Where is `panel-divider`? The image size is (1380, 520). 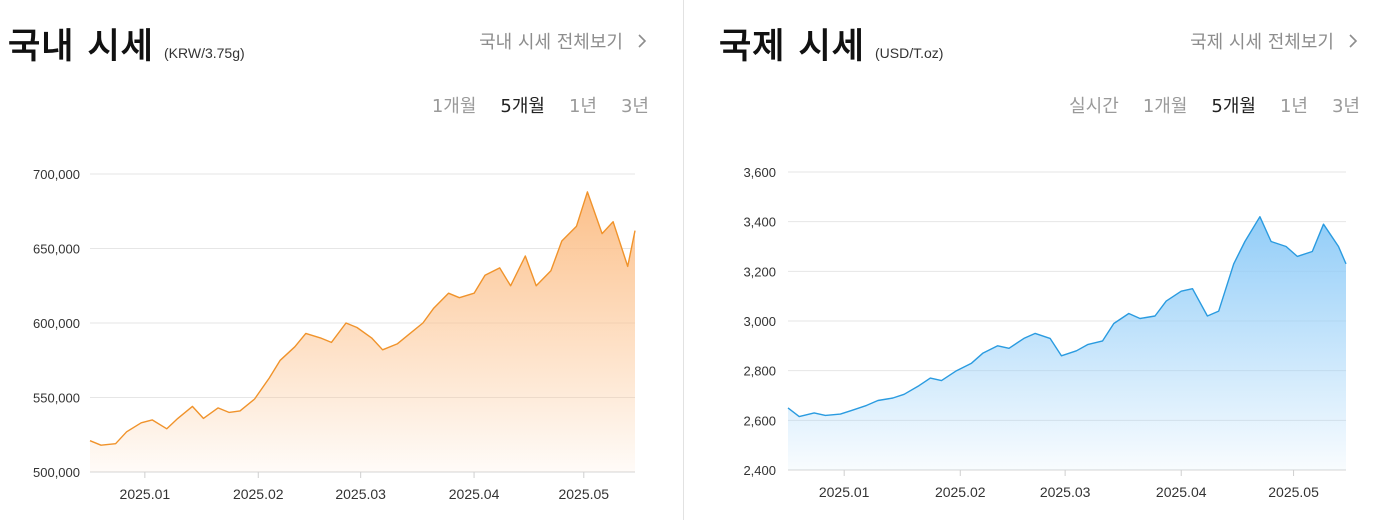 panel-divider is located at coordinates (683, 260).